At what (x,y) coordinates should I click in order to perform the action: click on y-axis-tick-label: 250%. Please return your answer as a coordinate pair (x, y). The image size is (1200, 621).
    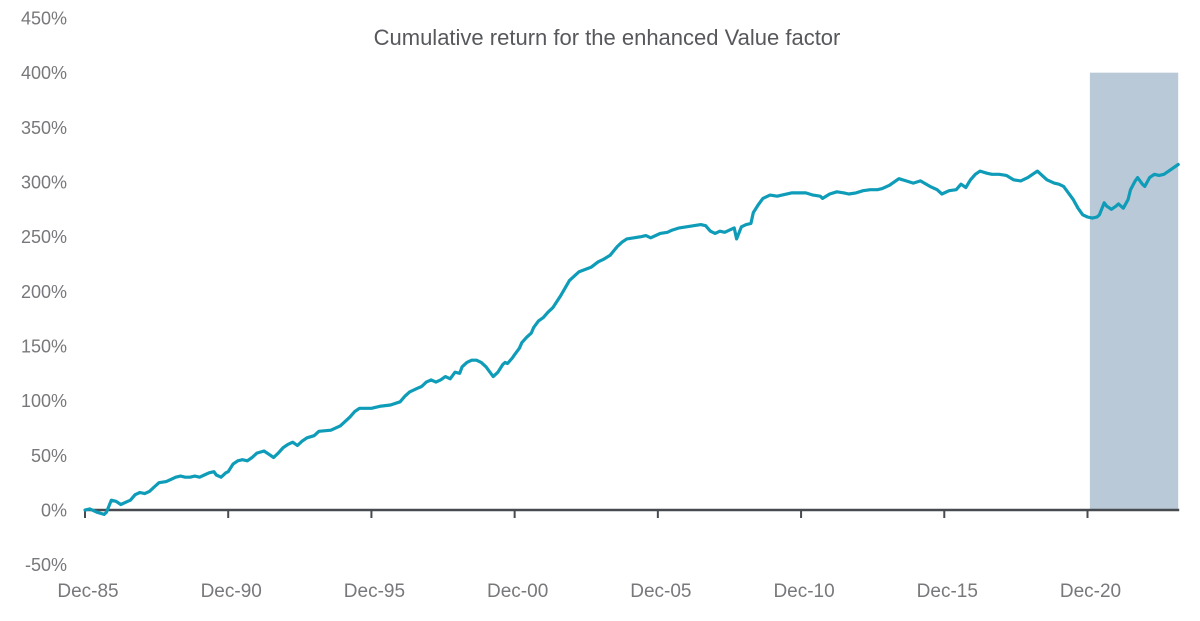
    Looking at the image, I should click on (44, 237).